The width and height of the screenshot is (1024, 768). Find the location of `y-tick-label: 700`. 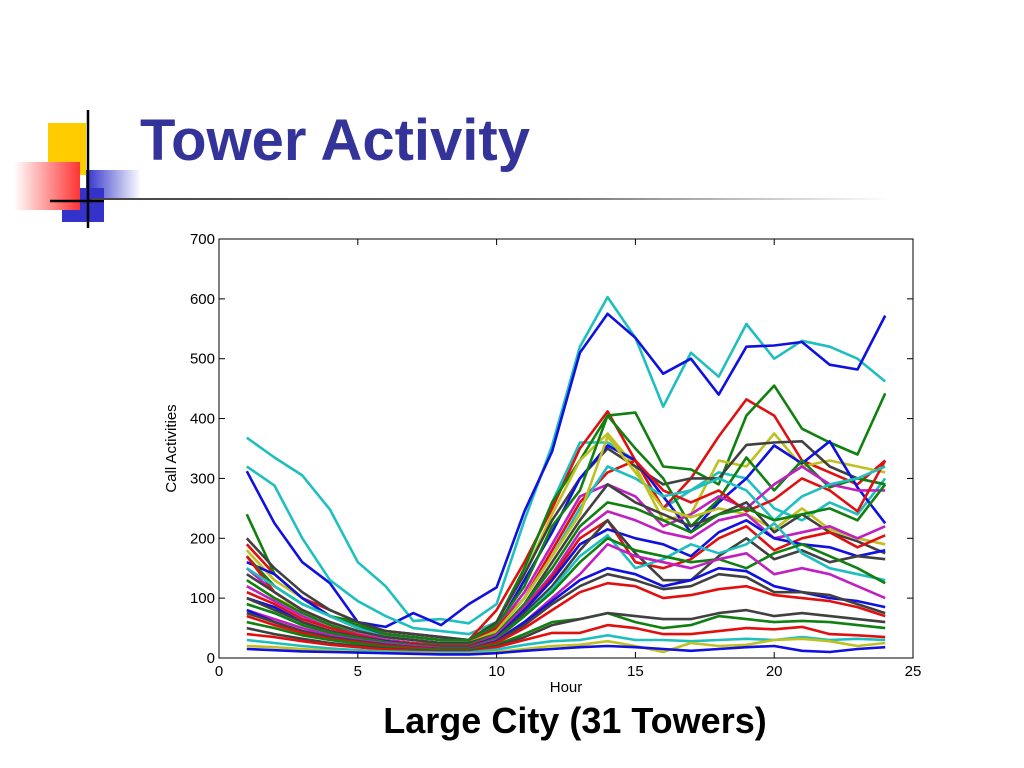

y-tick-label: 700 is located at coordinates (202, 239).